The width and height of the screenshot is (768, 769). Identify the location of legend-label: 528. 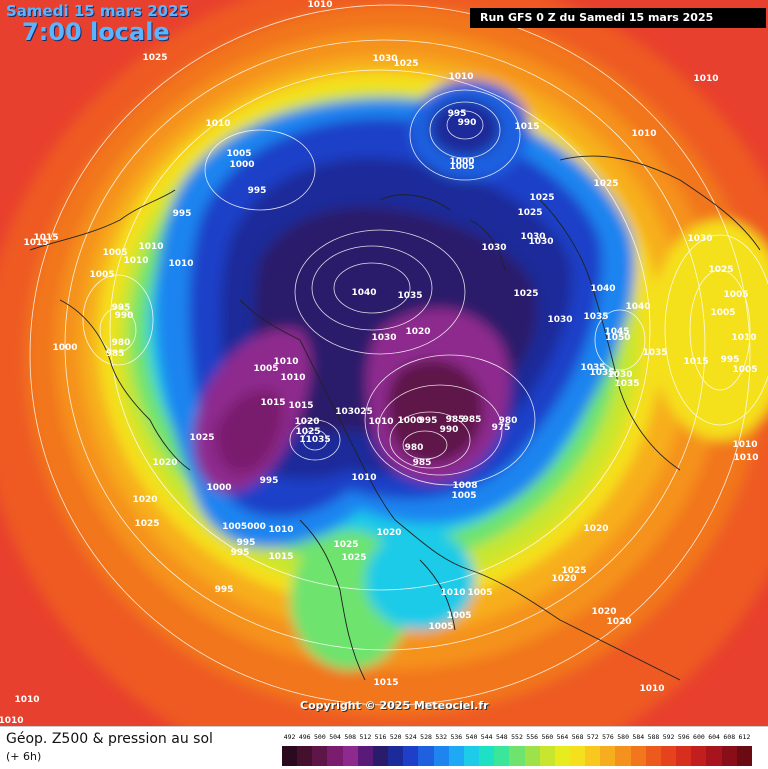
(426, 737).